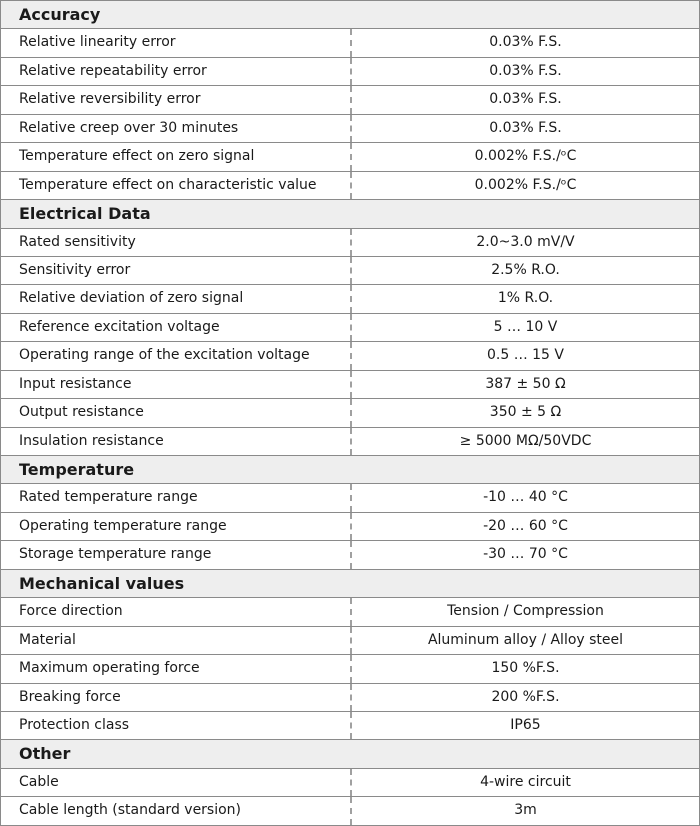  I want to click on parameter-value: Tension / Compression, so click(525, 611).